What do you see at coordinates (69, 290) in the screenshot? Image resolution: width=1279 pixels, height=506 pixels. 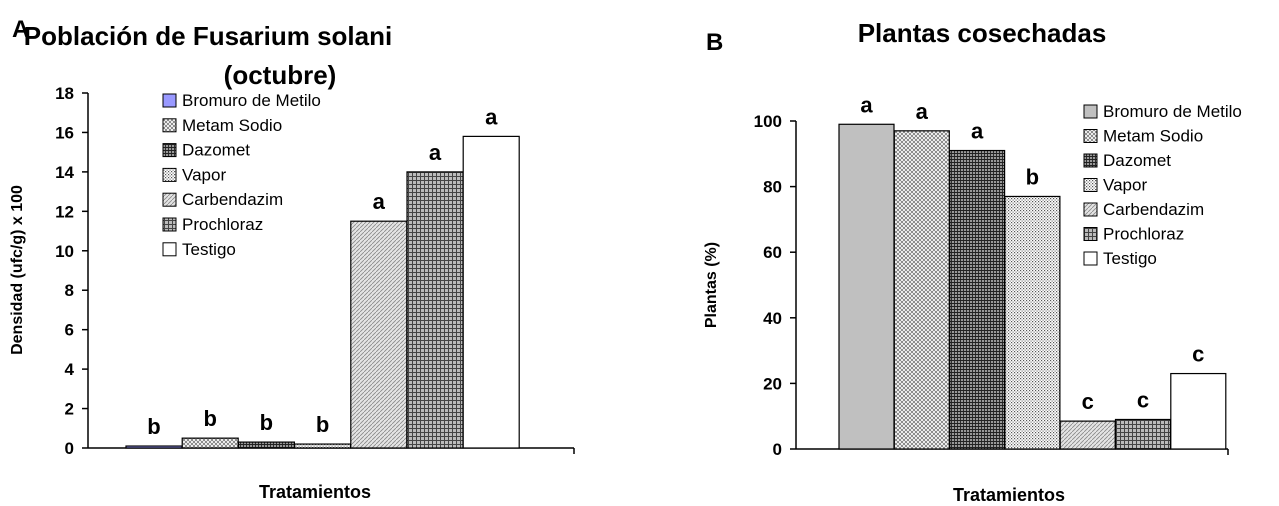 I see `y-tick-label: 8` at bounding box center [69, 290].